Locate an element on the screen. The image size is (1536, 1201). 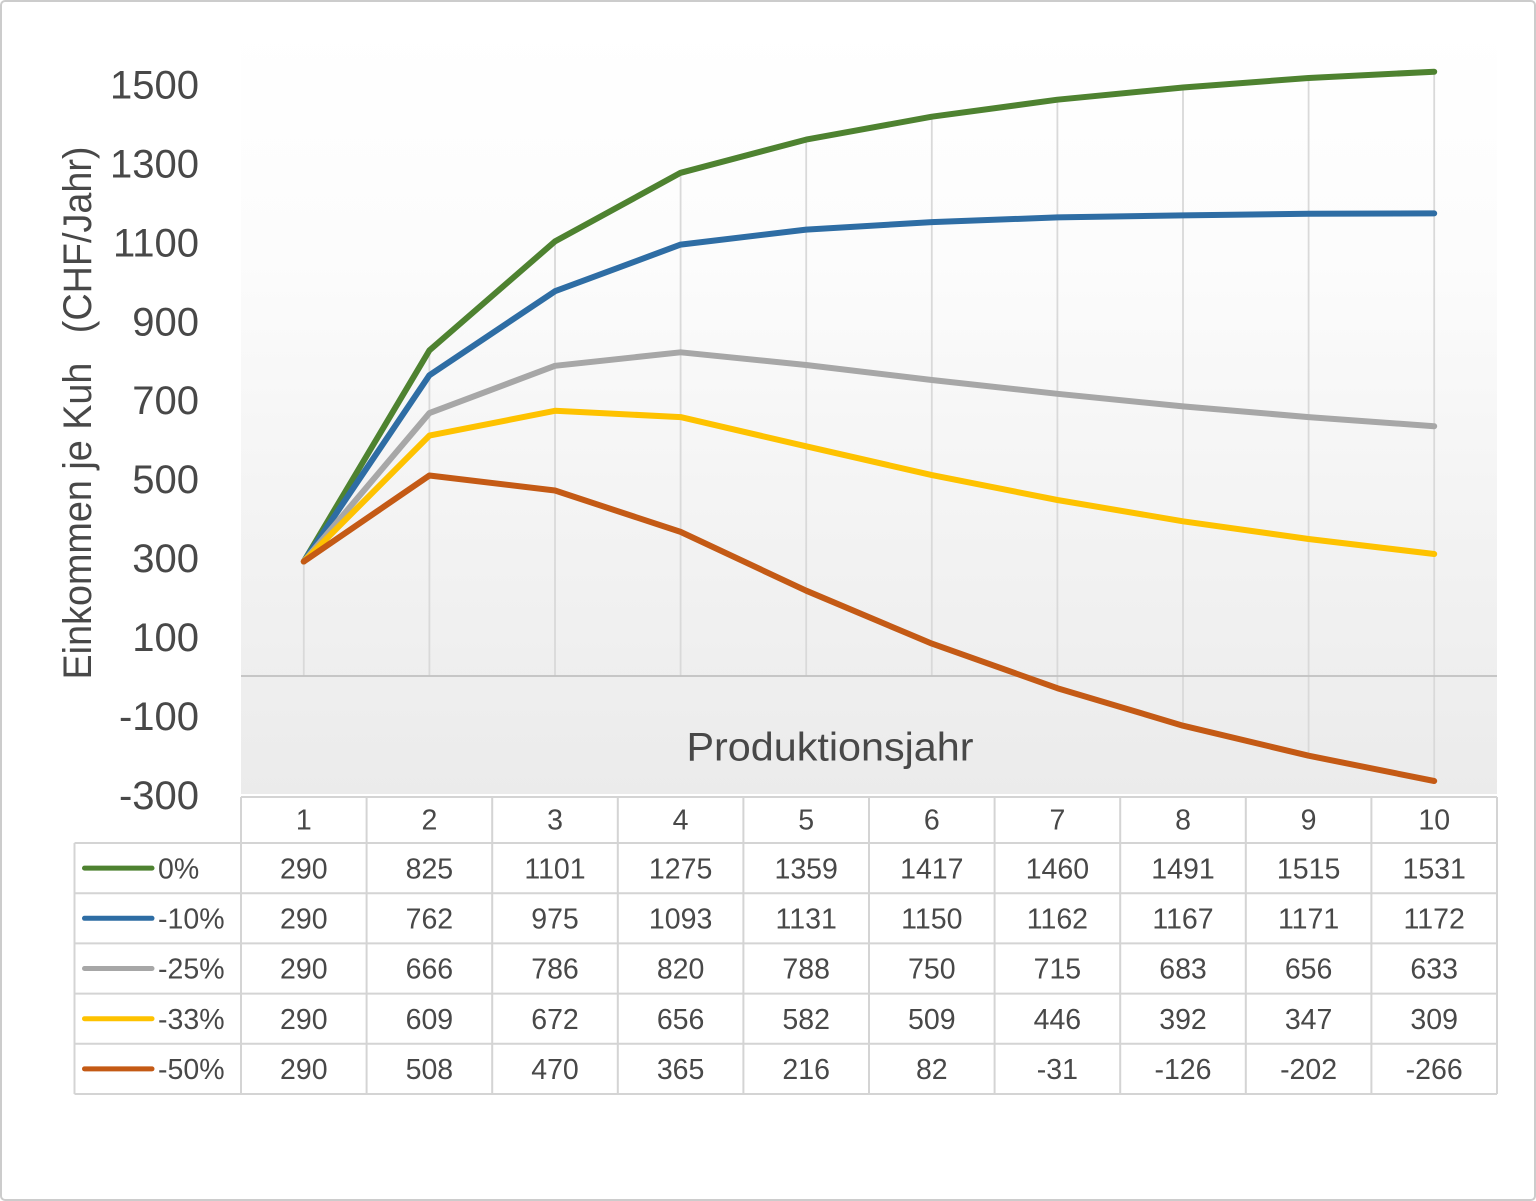
svg-text: 1 is located at coordinates (304, 821).